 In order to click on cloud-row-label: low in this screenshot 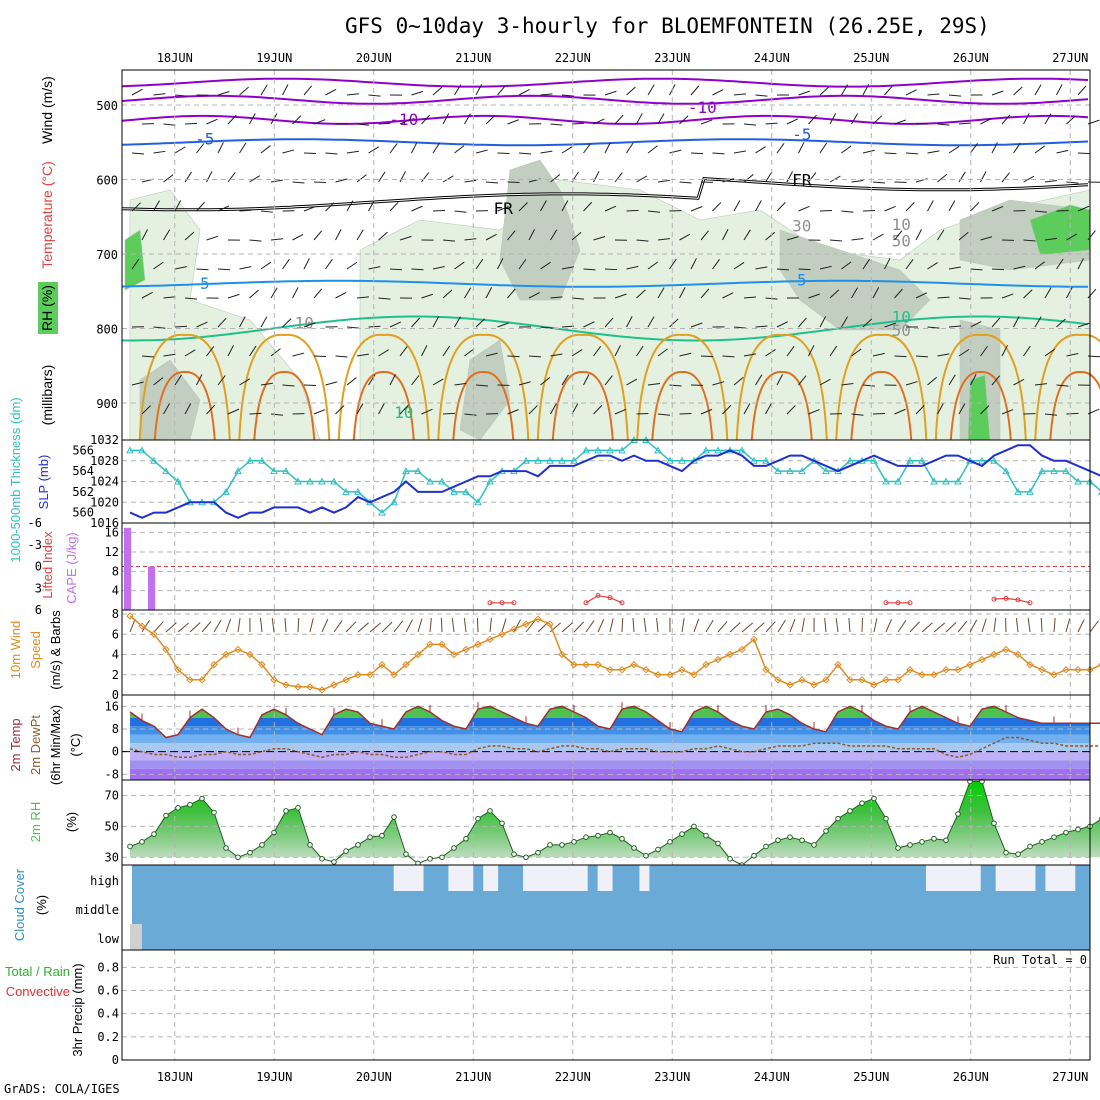, I will do `click(108, 939)`.